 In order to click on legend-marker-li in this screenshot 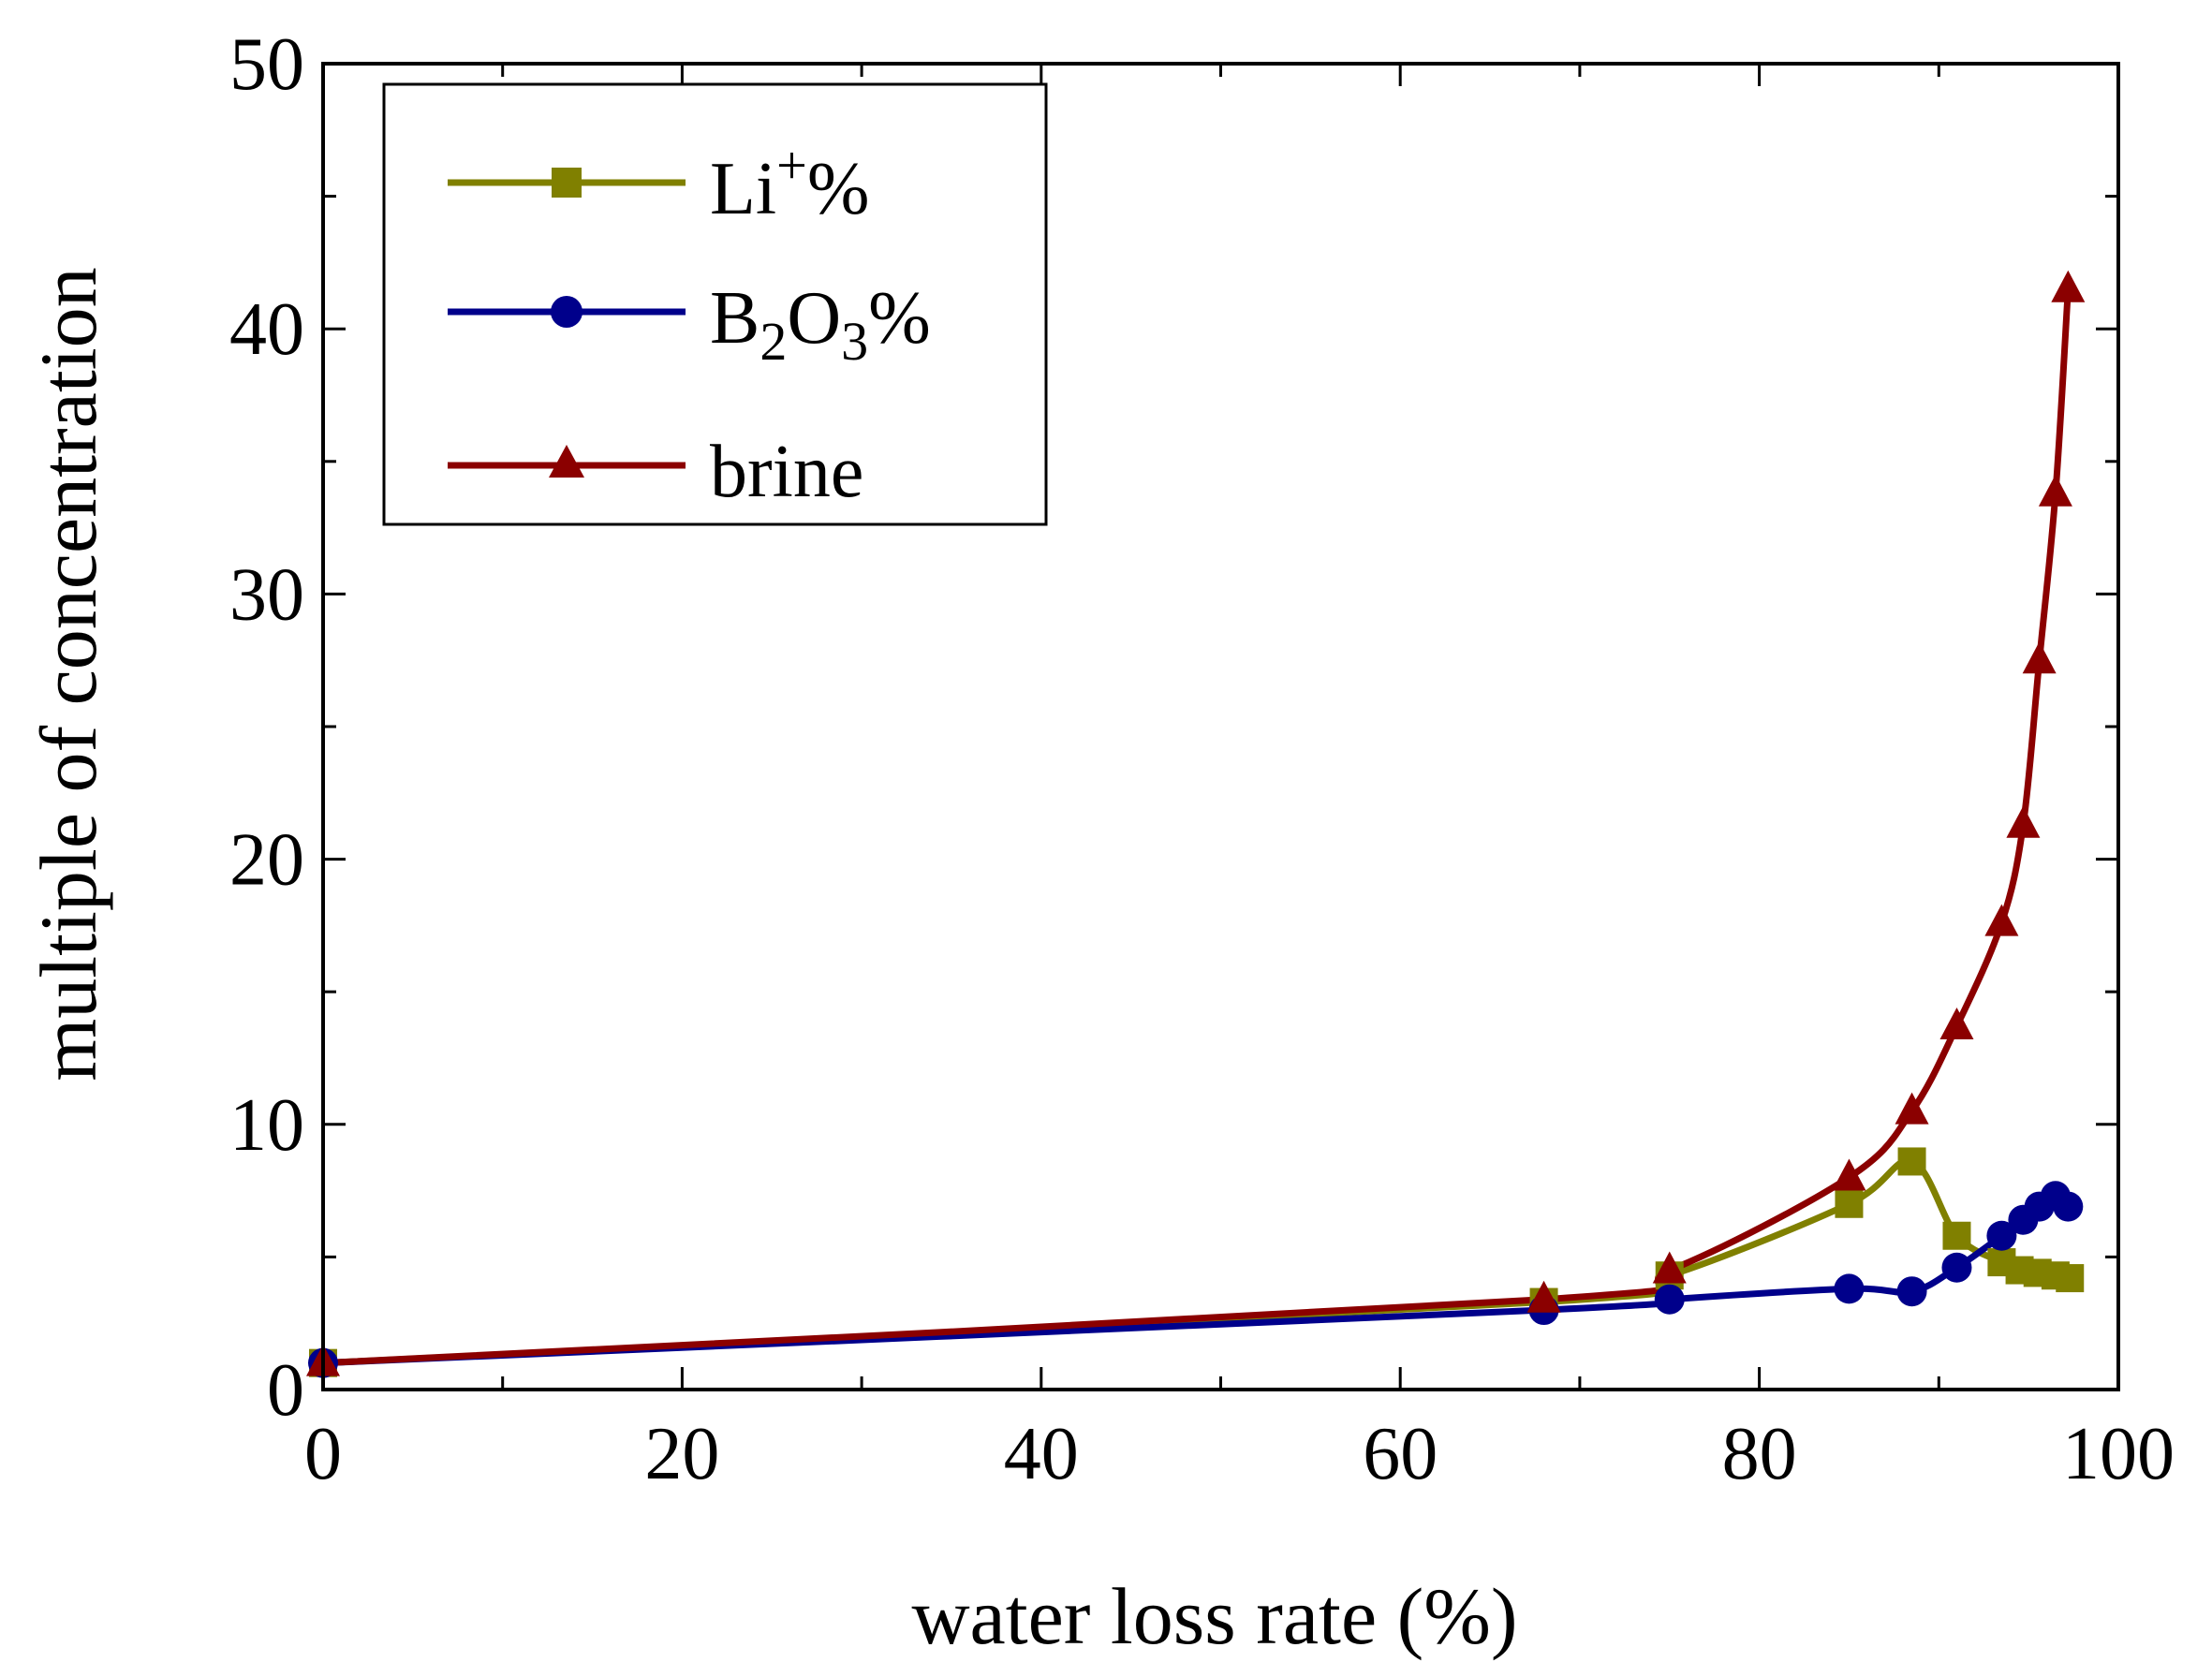, I will do `click(567, 183)`.